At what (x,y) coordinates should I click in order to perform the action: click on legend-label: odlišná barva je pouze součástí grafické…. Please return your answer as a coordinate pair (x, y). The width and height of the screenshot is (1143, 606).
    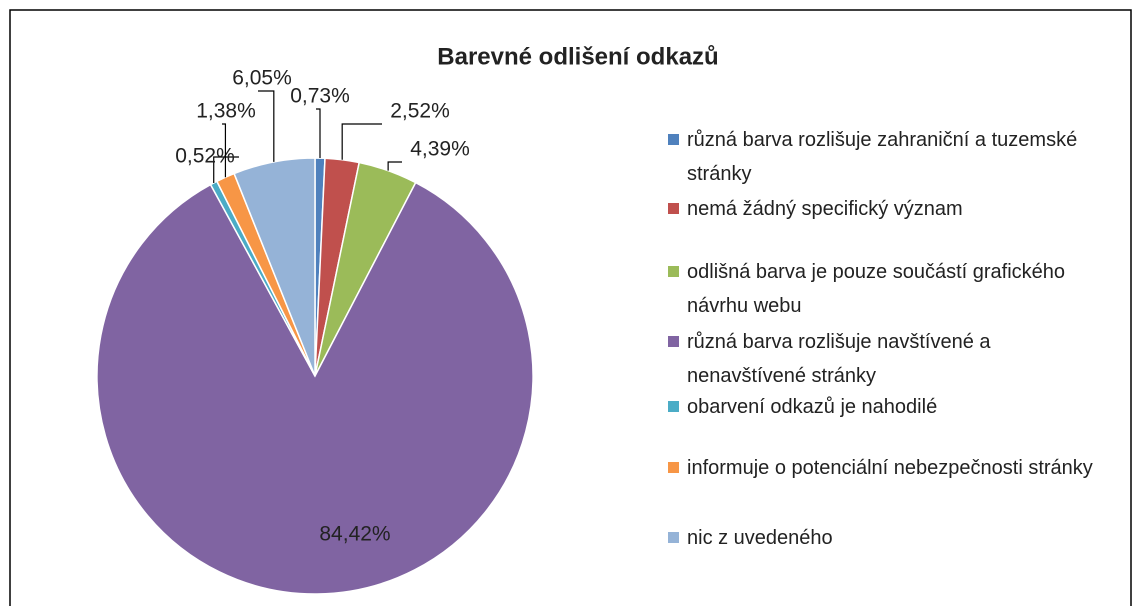
    Looking at the image, I should click on (876, 289).